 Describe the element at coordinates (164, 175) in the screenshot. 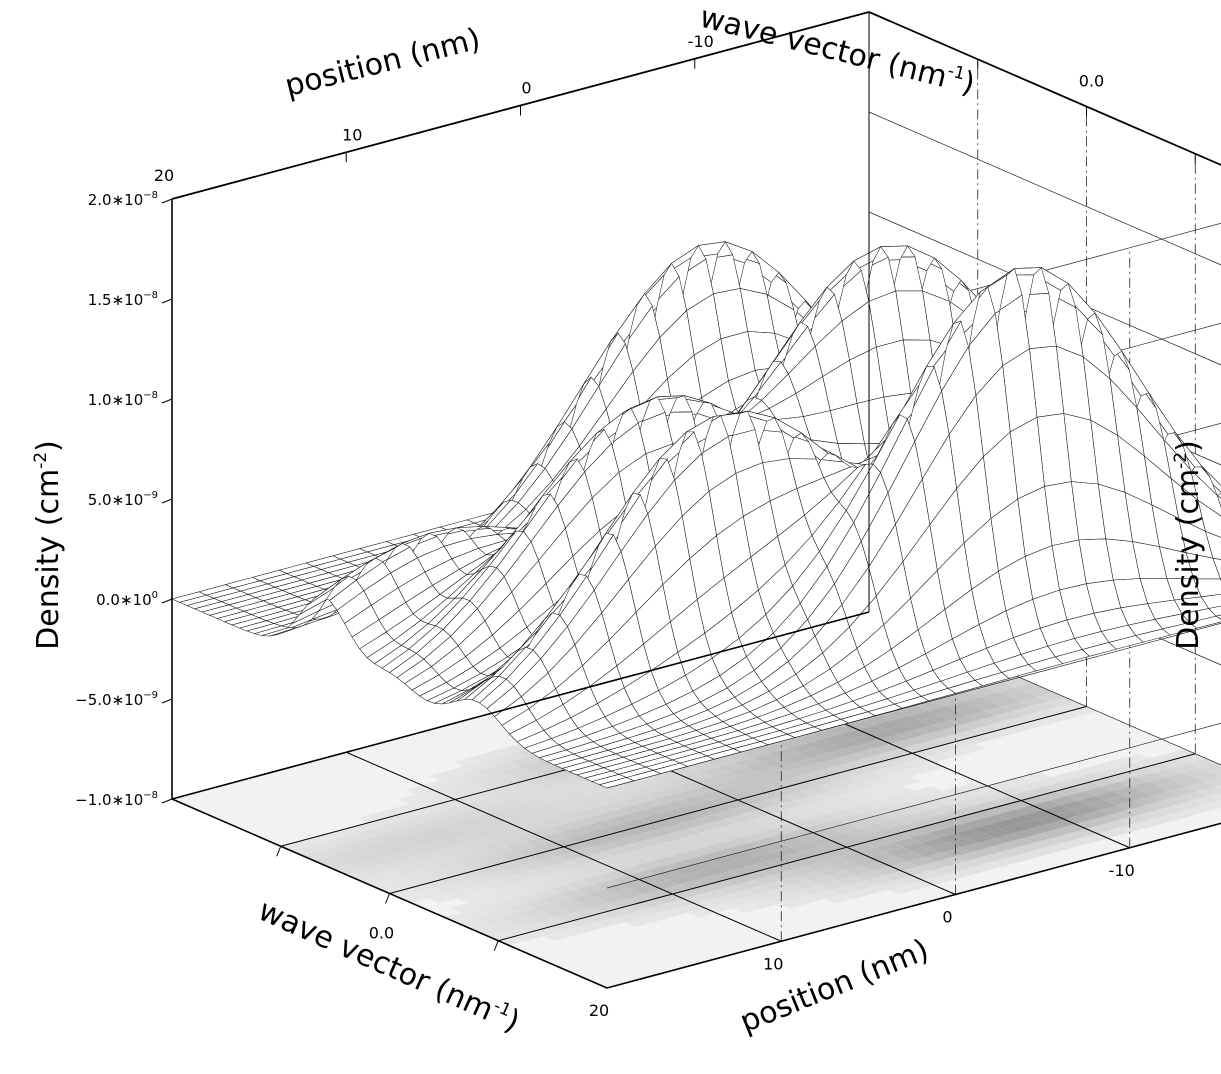

I see `x-tick-label-top: 20` at that location.